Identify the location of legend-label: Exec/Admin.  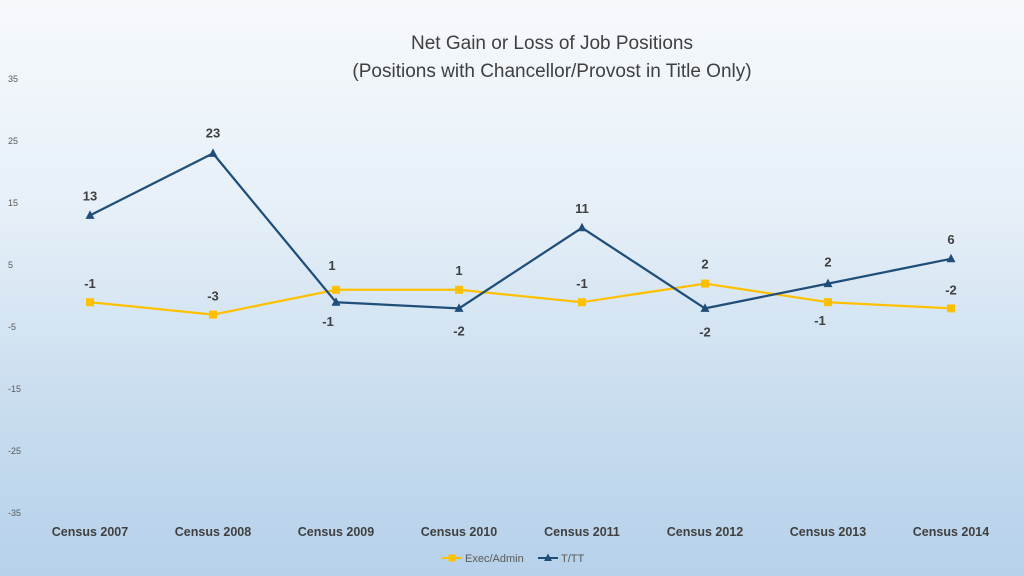
(494, 559).